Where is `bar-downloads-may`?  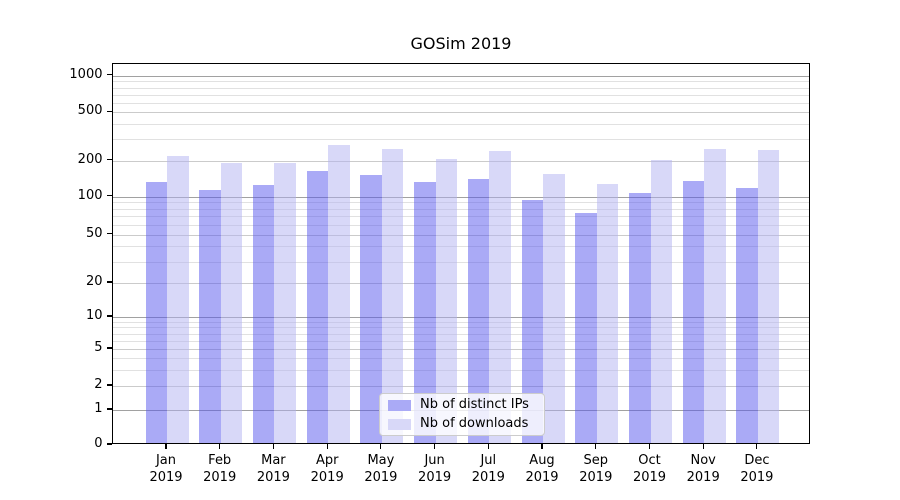 bar-downloads-may is located at coordinates (392, 295).